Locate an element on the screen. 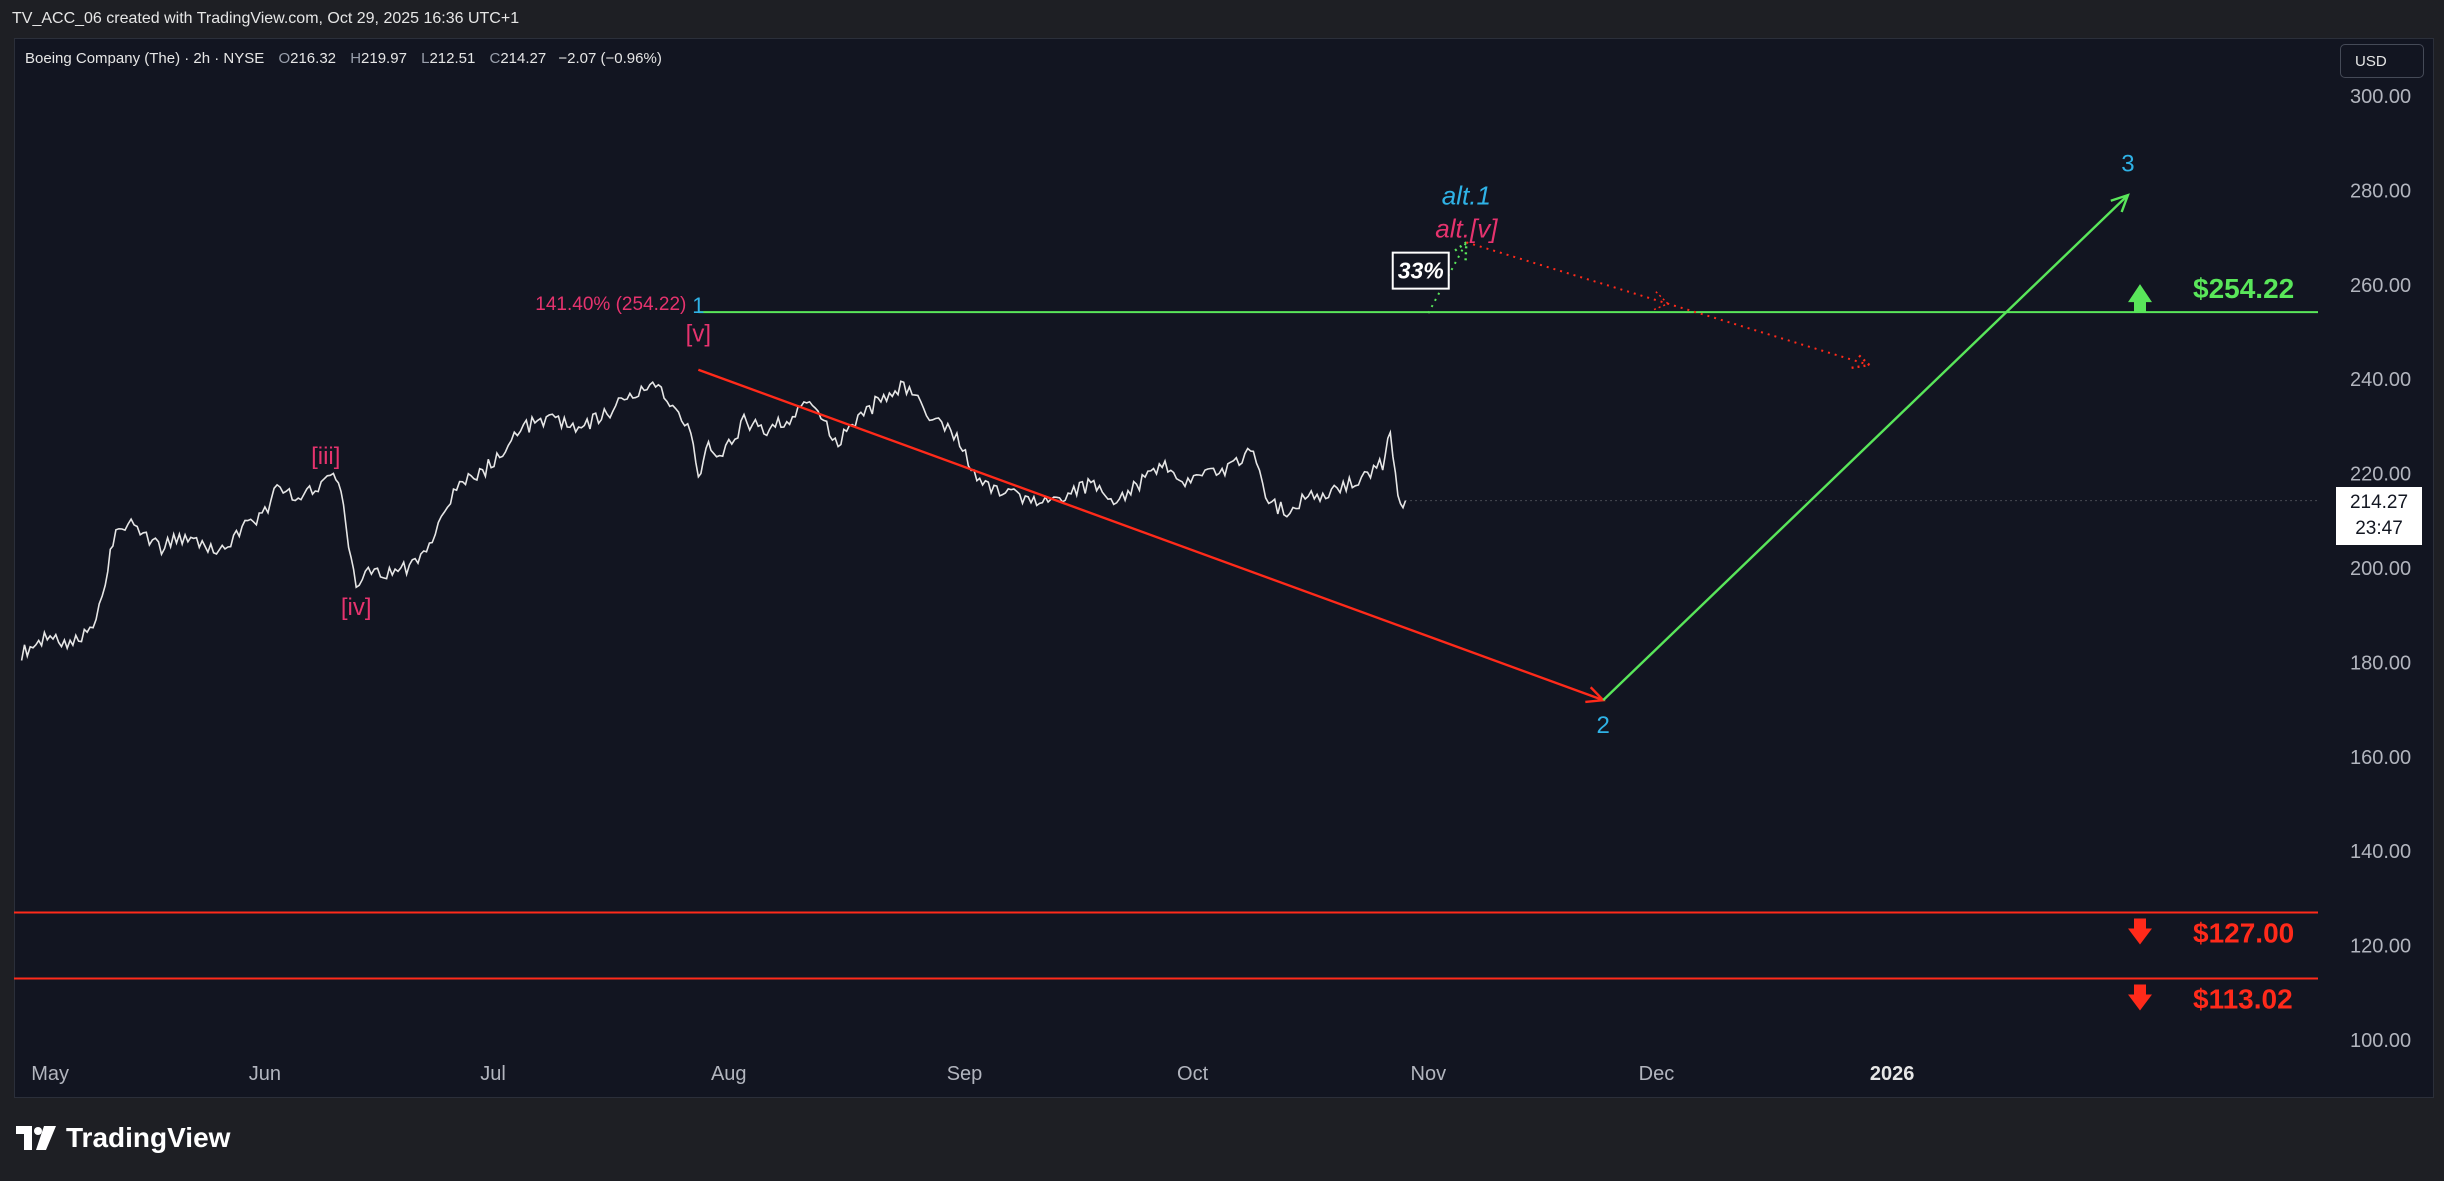  open-value: 216.32 is located at coordinates (313, 58).